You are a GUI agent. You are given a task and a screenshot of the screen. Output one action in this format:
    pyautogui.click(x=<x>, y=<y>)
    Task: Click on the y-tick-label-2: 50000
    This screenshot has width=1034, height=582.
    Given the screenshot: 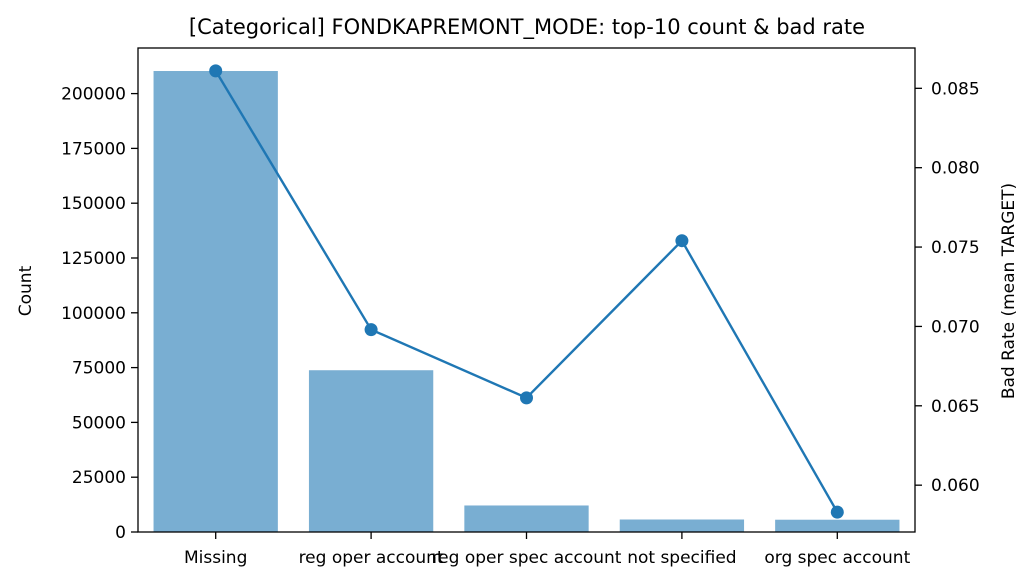 What is the action you would take?
    pyautogui.click(x=99, y=423)
    